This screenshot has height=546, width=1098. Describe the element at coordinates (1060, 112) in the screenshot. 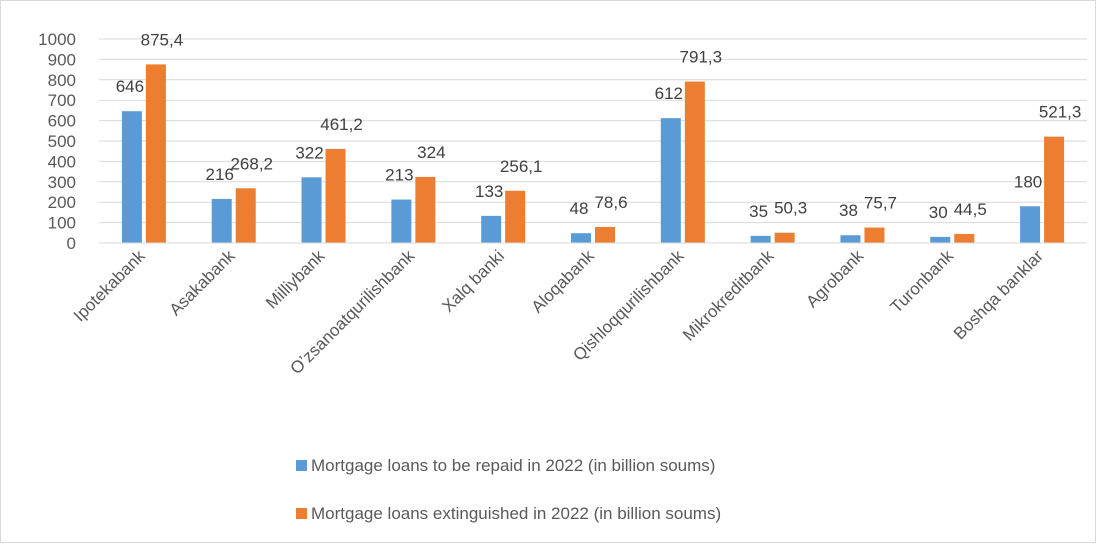

I see `data-label: 521,3` at that location.